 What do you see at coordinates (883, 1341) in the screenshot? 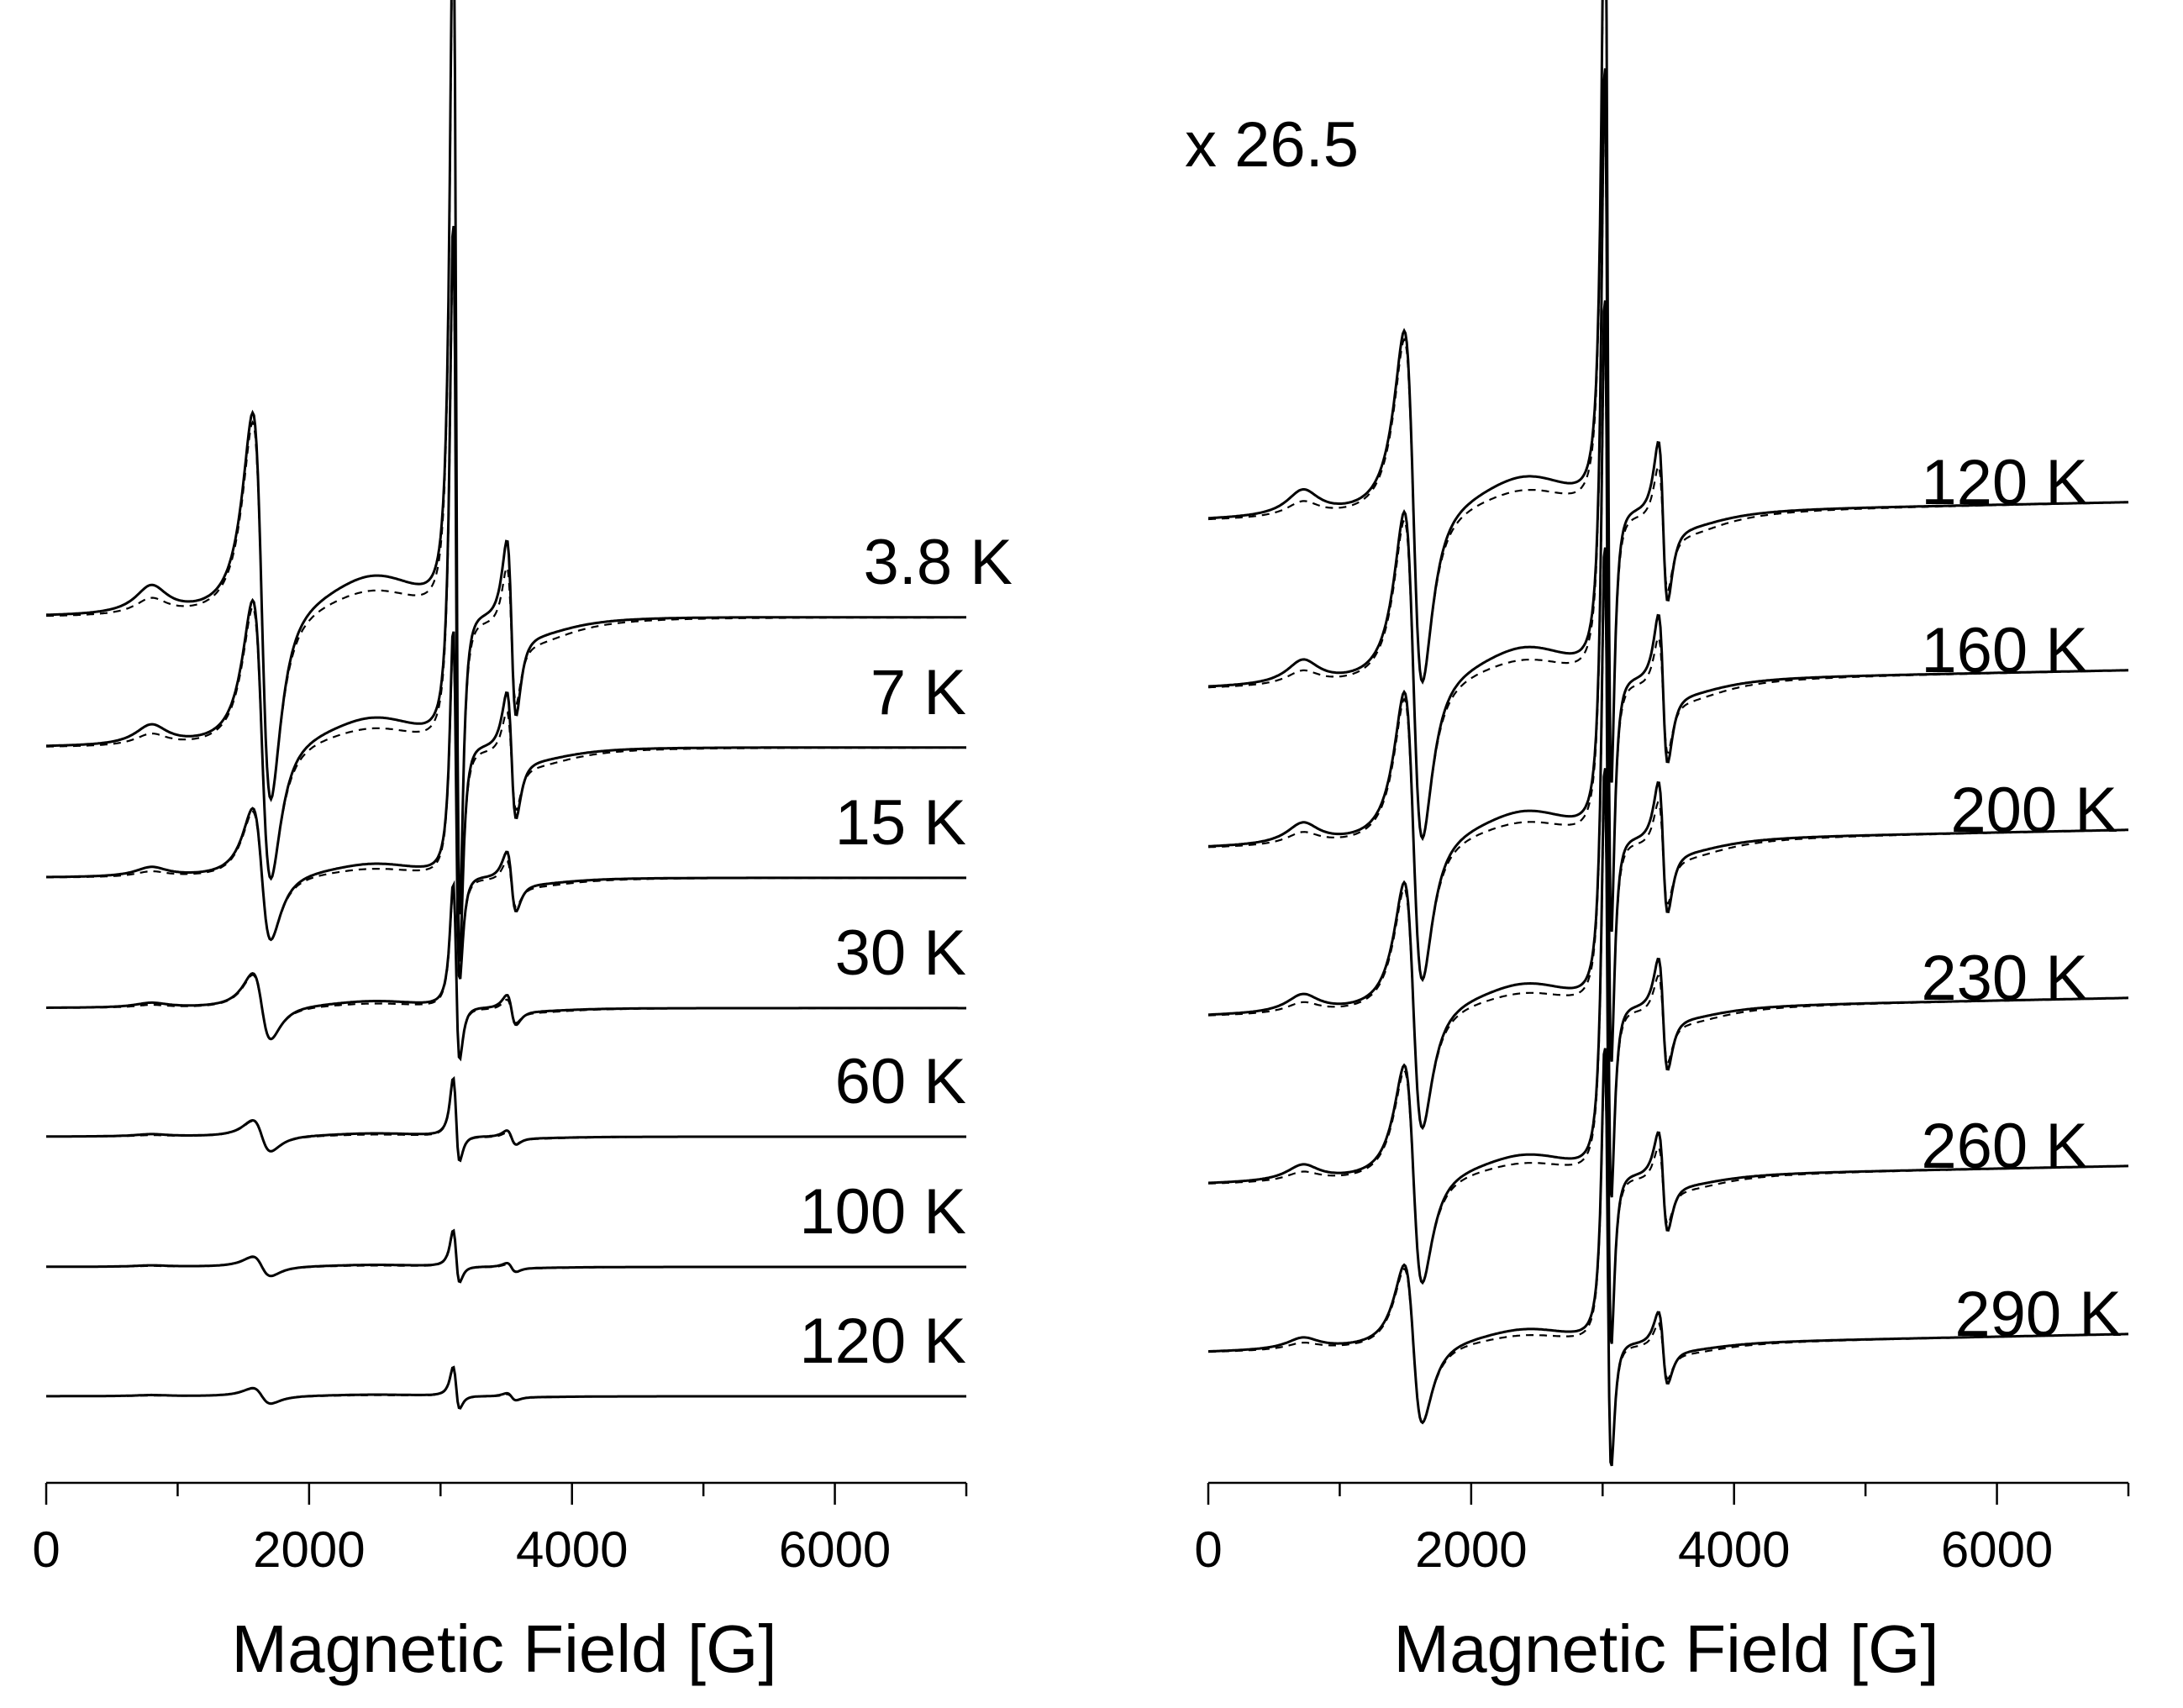
I see `trace-label-6: 120 K` at bounding box center [883, 1341].